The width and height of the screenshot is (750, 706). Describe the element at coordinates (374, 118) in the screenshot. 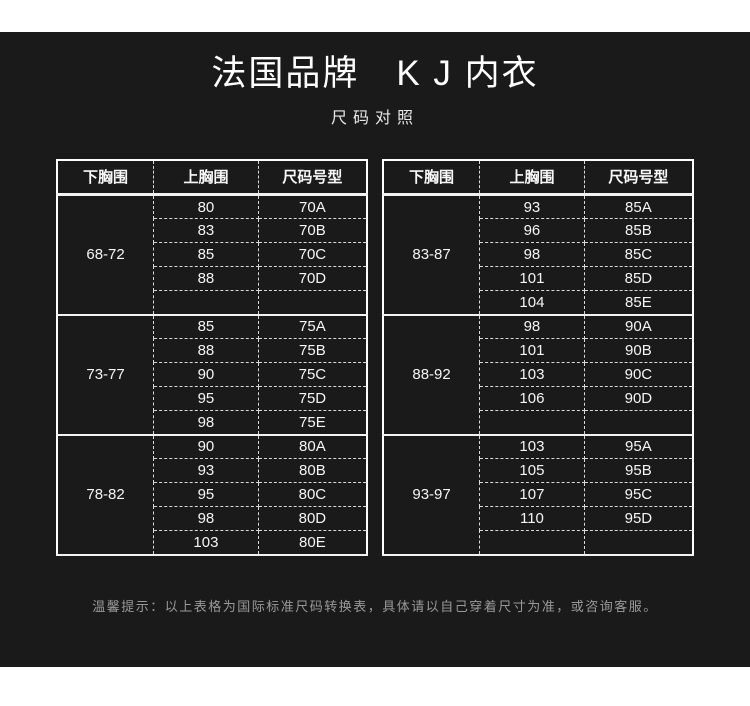

I see `page-subtitle: 尺码对照` at that location.